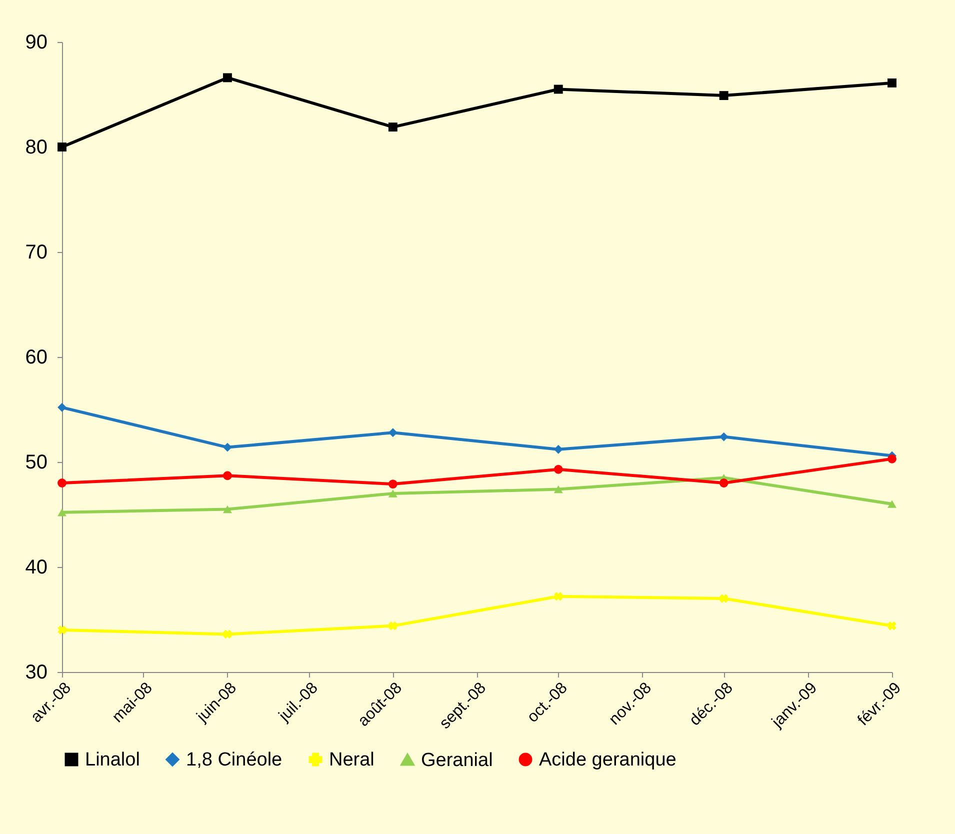 This screenshot has height=834, width=955. What do you see at coordinates (36, 673) in the screenshot?
I see `y-tick-label: 30` at bounding box center [36, 673].